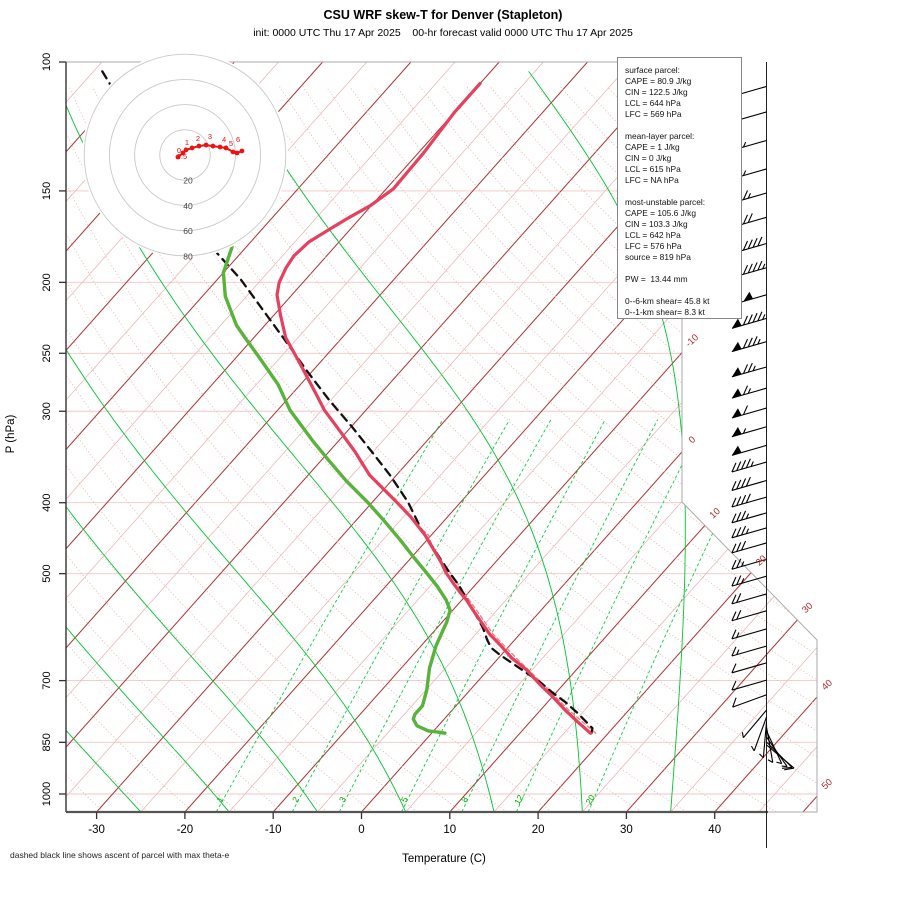 This screenshot has width=900, height=900. Describe the element at coordinates (11, 433) in the screenshot. I see `y-axis-title: P (hPa)` at that location.